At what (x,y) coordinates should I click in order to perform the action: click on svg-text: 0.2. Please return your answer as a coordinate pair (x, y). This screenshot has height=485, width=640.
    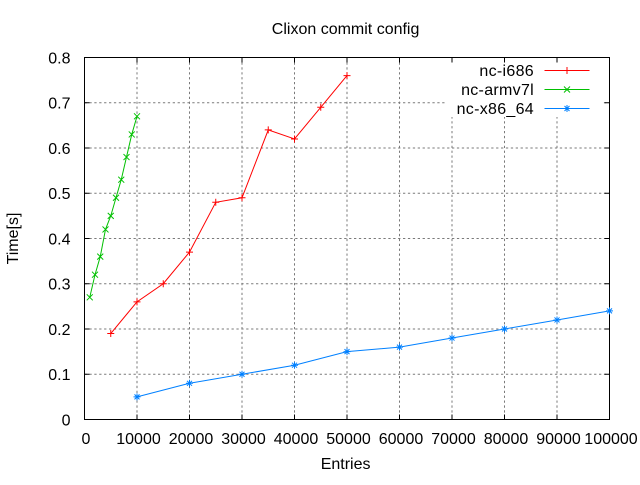
    Looking at the image, I should click on (59, 330).